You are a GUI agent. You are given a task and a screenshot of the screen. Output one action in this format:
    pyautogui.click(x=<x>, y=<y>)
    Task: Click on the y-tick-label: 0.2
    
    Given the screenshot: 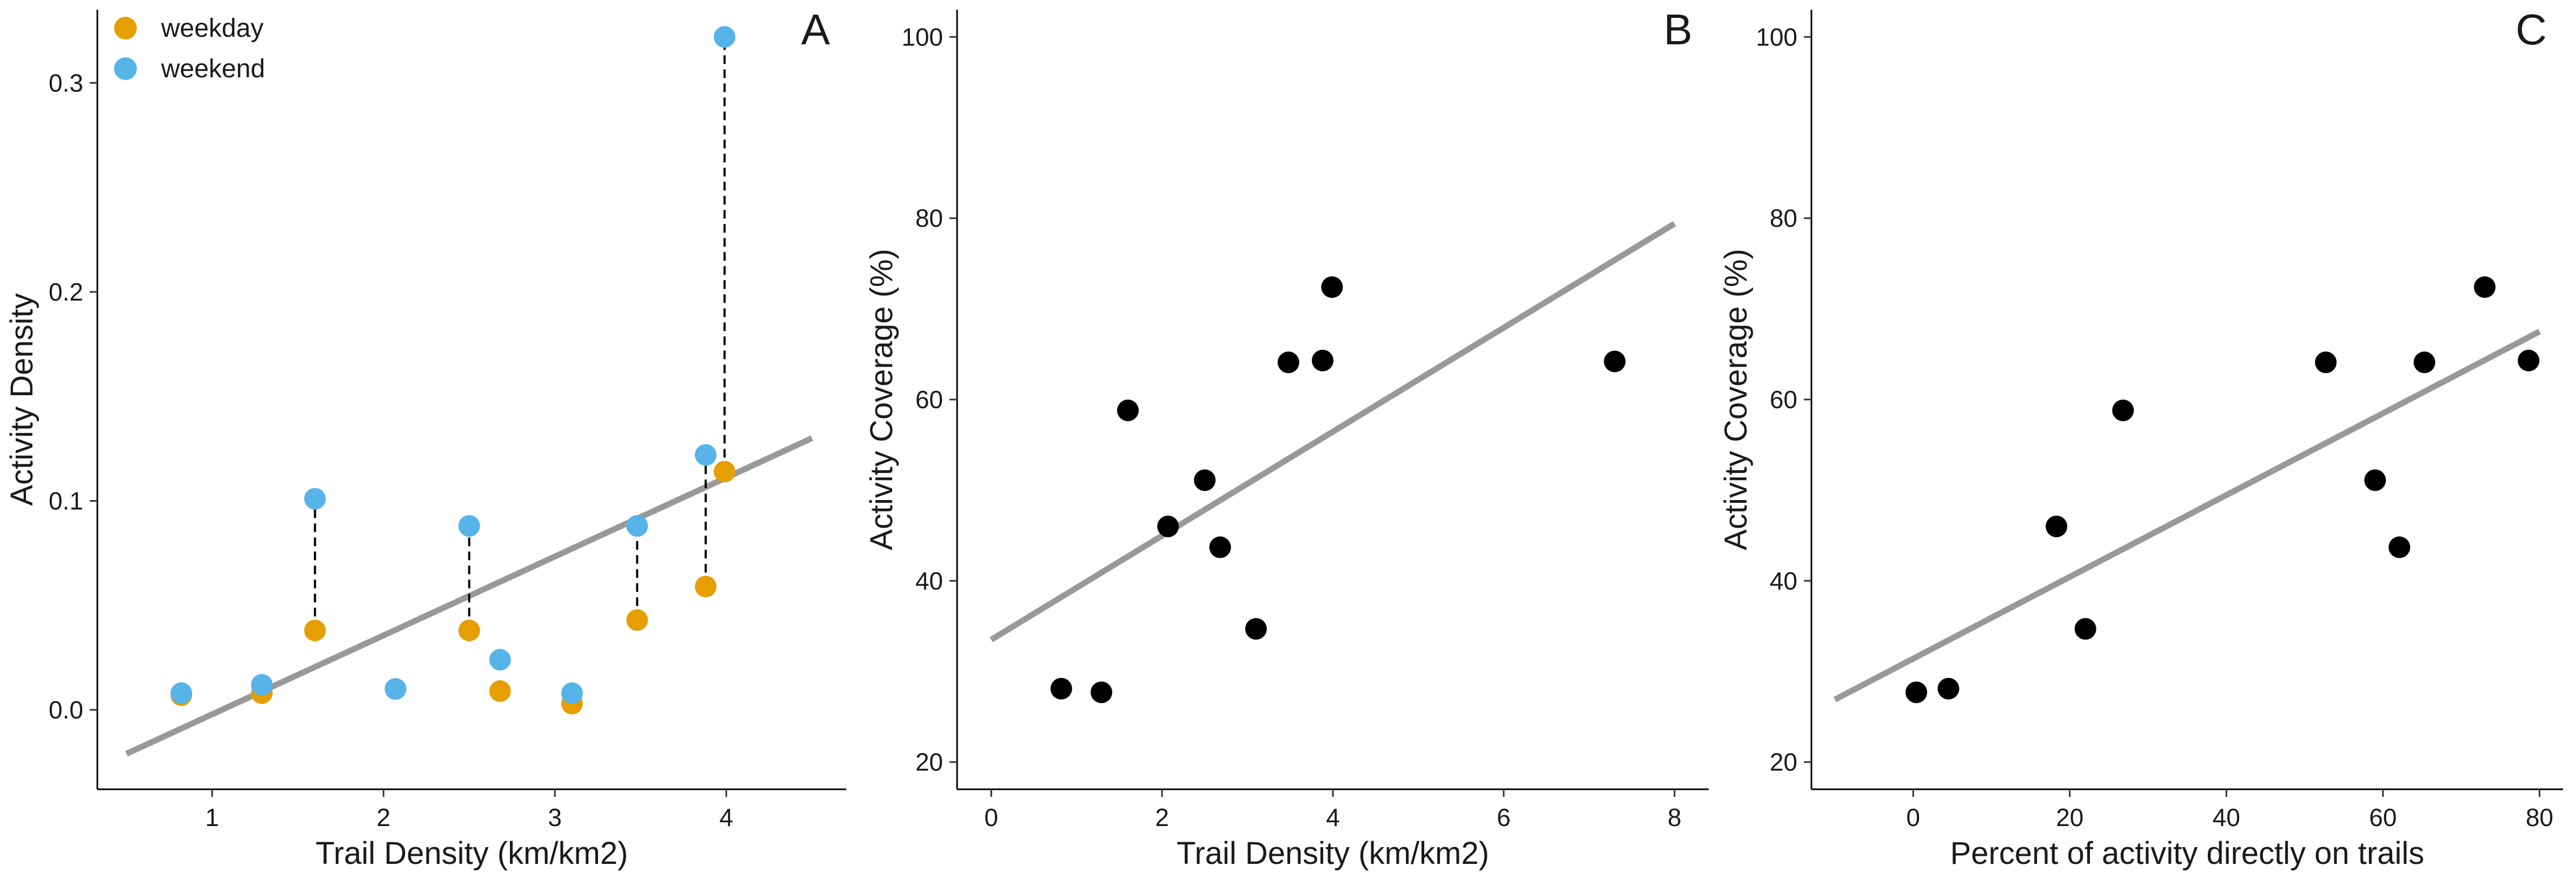 What is the action you would take?
    pyautogui.click(x=66, y=292)
    